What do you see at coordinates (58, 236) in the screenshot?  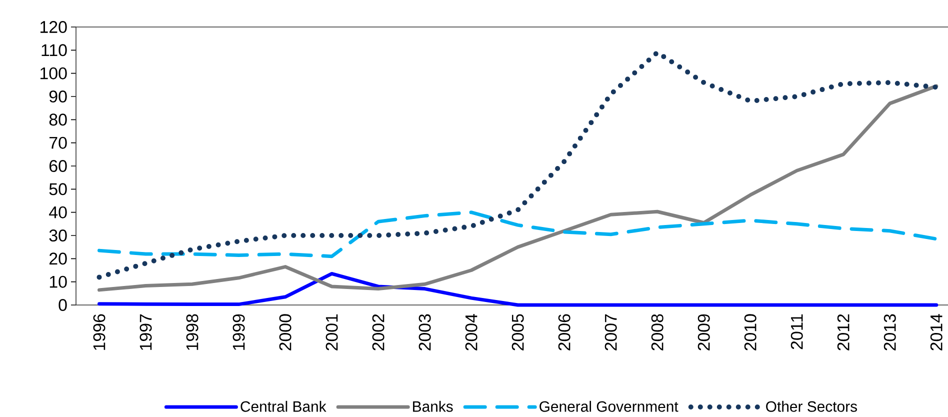 I see `y-tick-label: 30` at bounding box center [58, 236].